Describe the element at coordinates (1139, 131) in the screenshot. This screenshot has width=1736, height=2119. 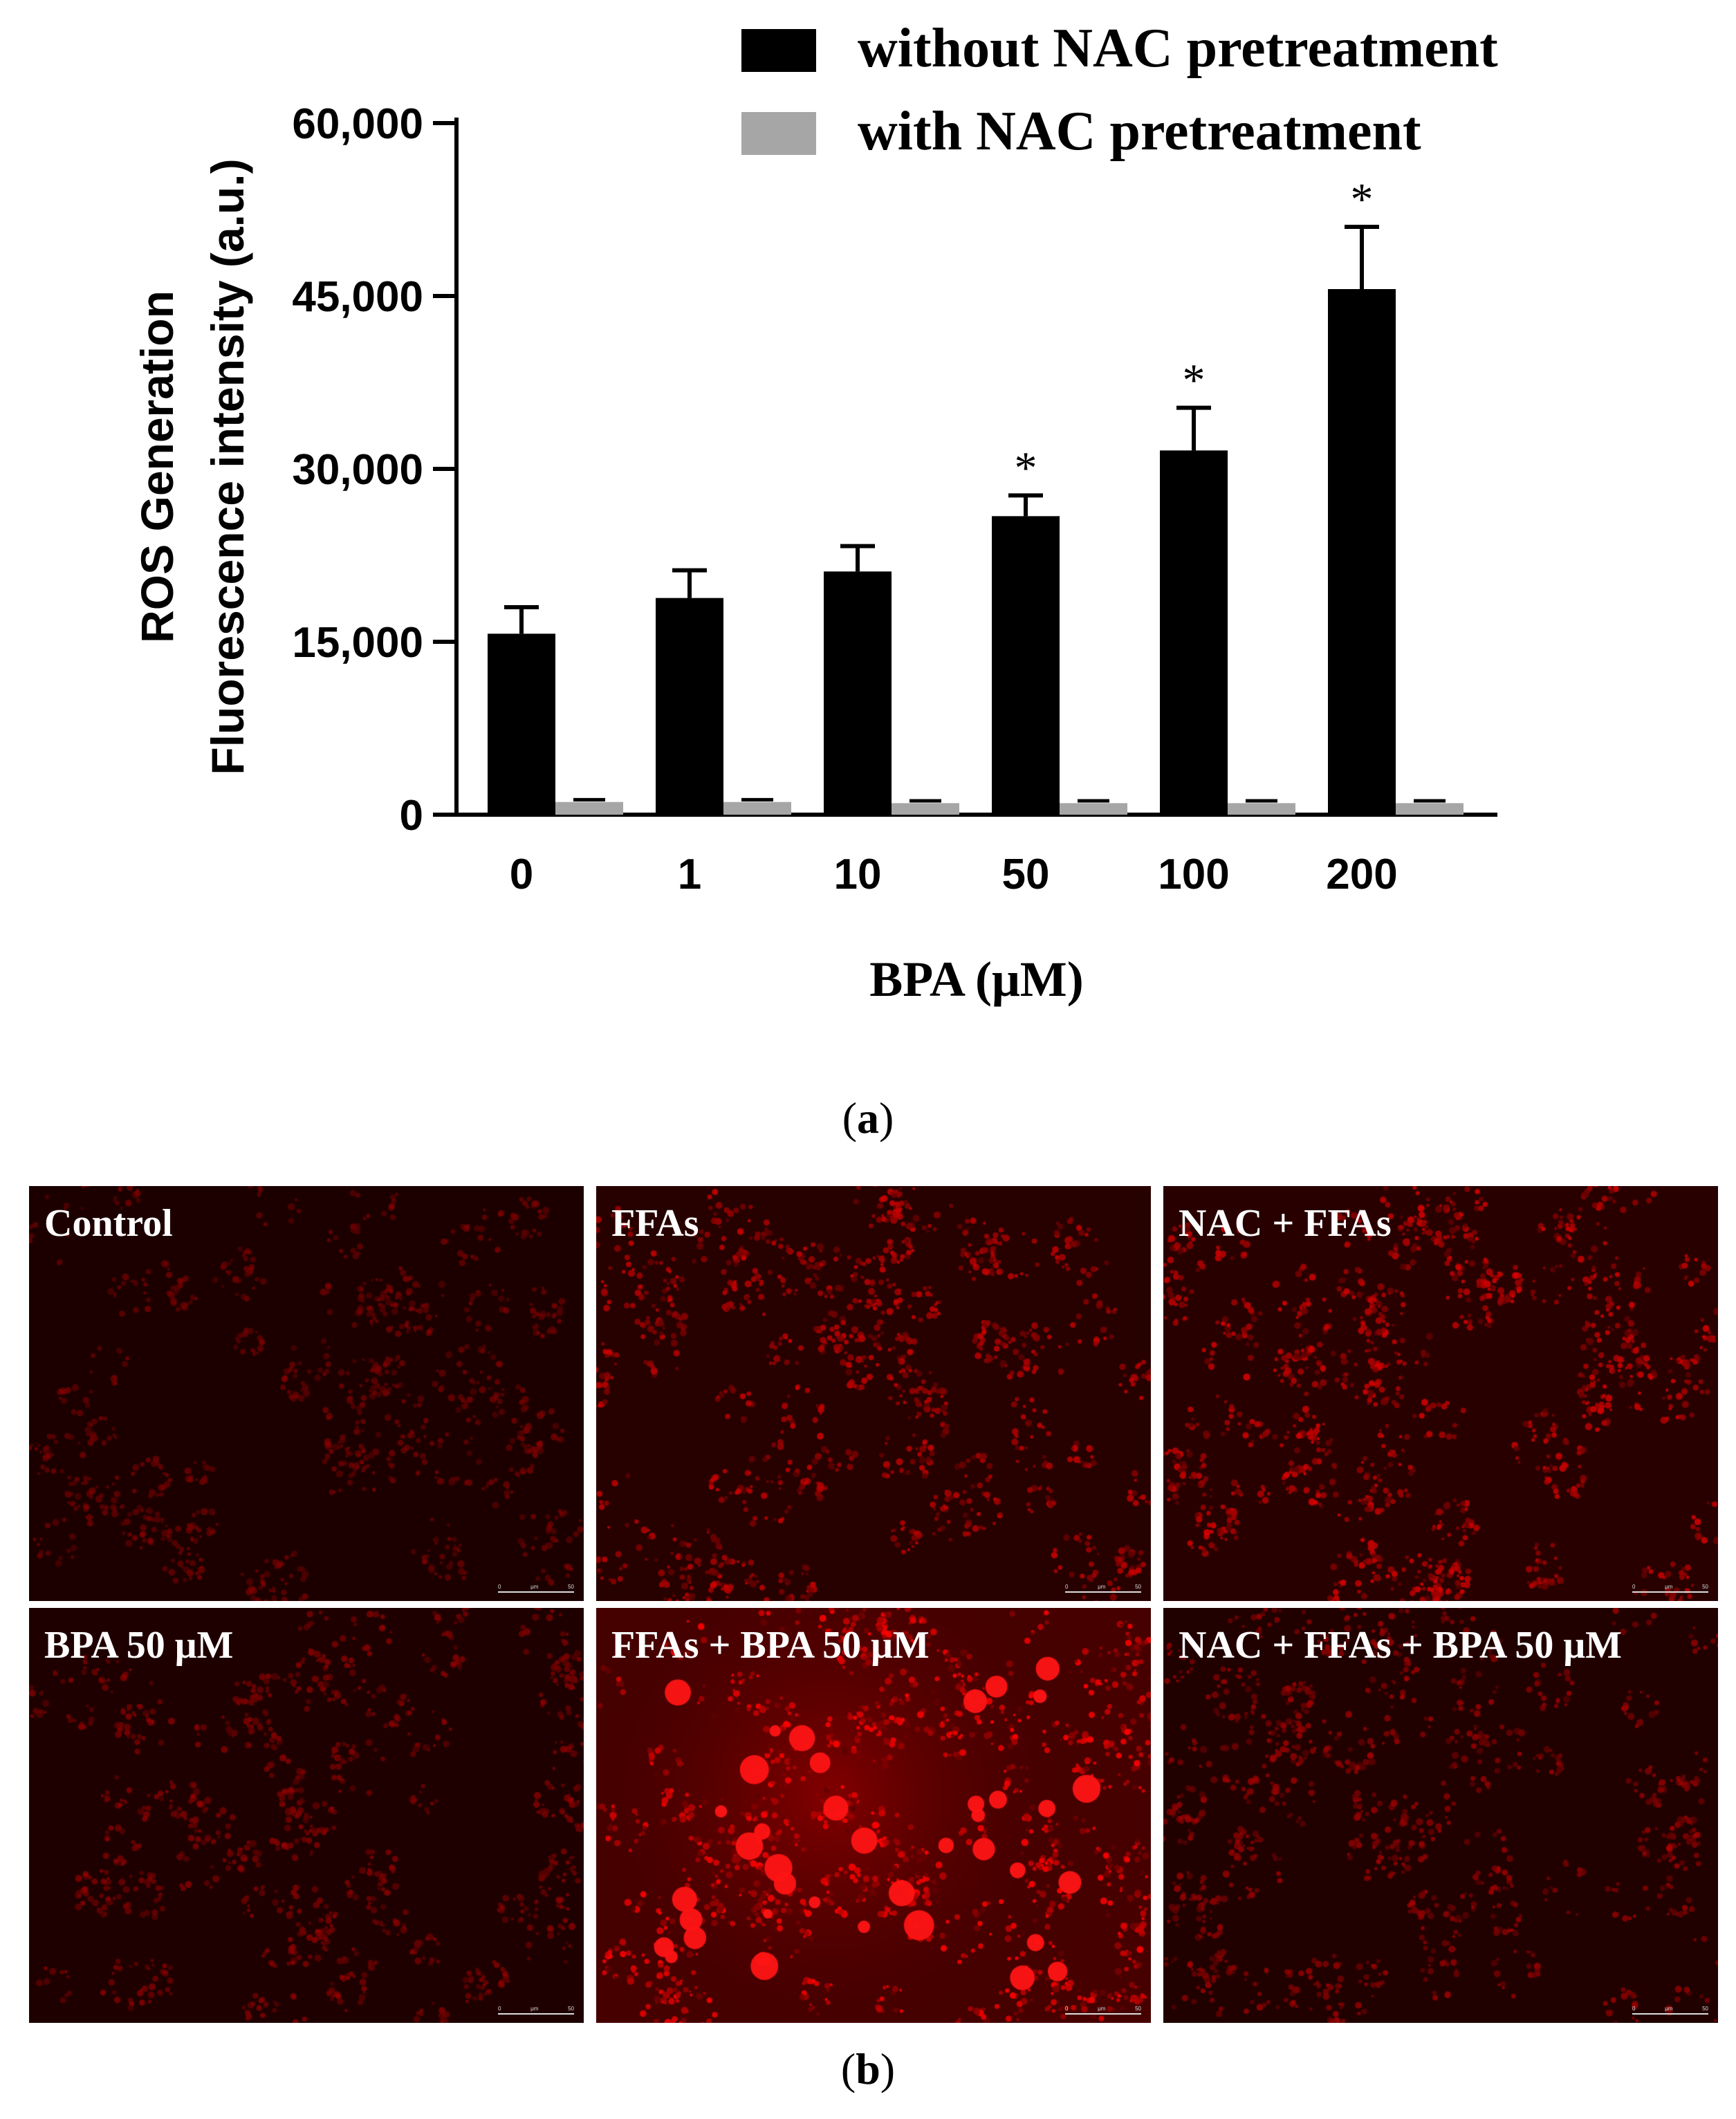
I see `legend-label-with-nac: with NAC pretreatment` at that location.